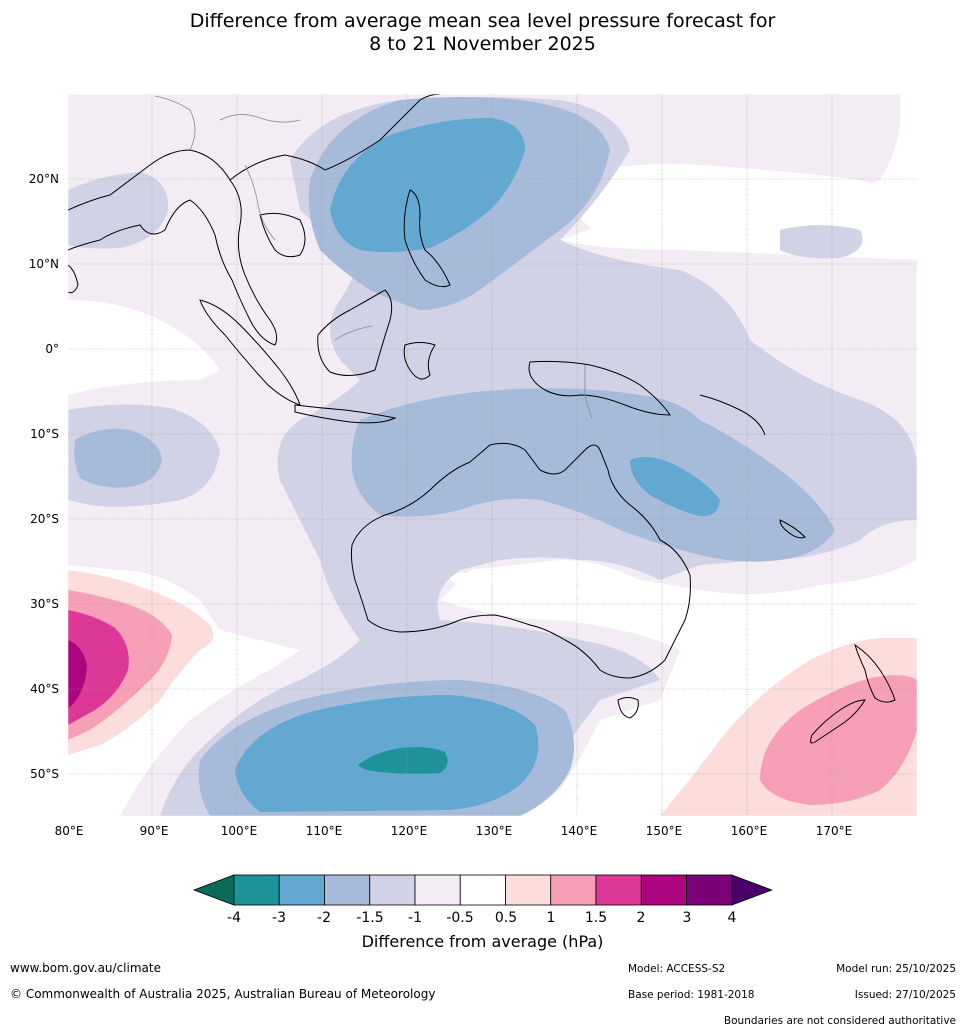  What do you see at coordinates (664, 831) in the screenshot?
I see `lon-label: 150°E` at bounding box center [664, 831].